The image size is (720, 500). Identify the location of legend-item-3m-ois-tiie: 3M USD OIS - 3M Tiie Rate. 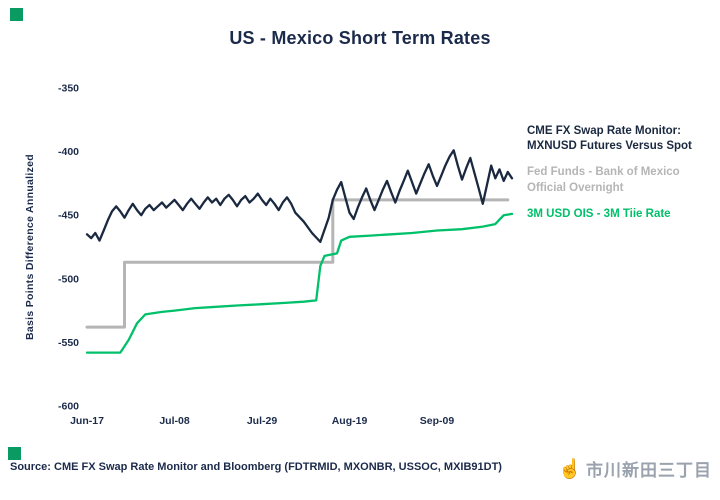
(599, 213).